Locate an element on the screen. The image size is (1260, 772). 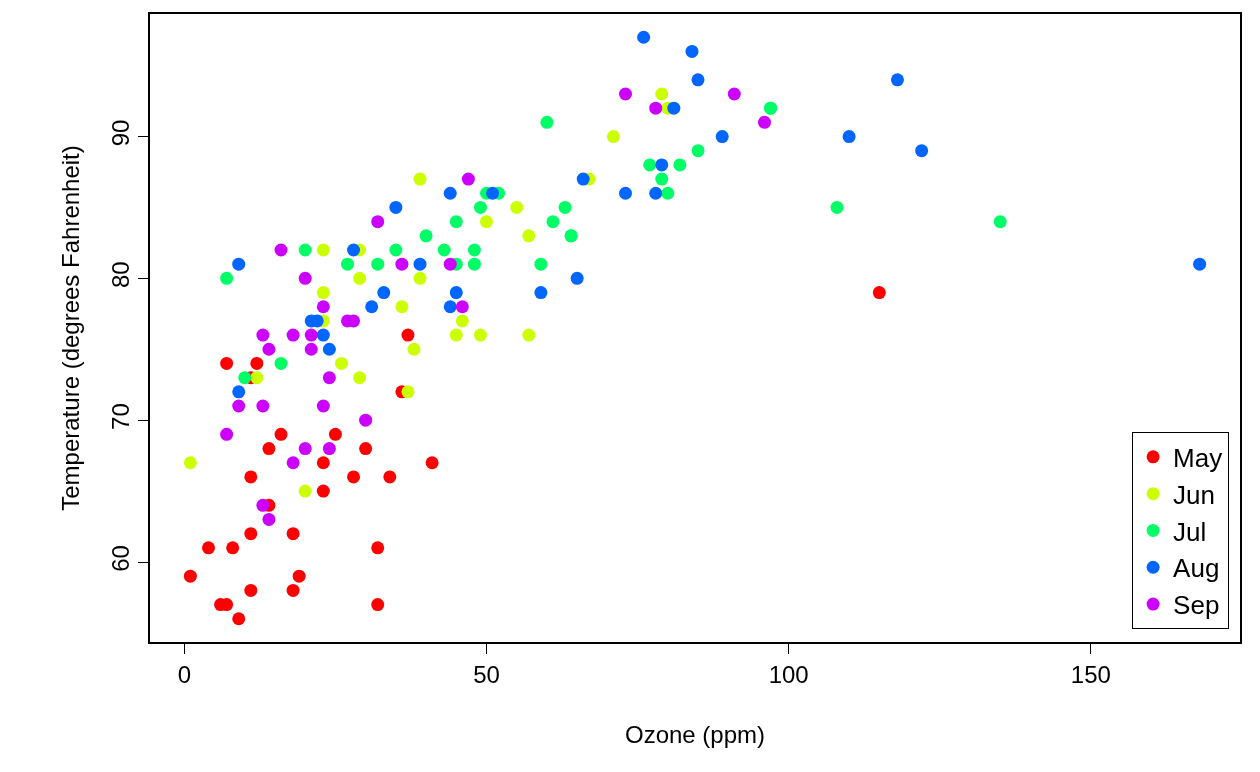
legend-label: Aug is located at coordinates (1196, 568).